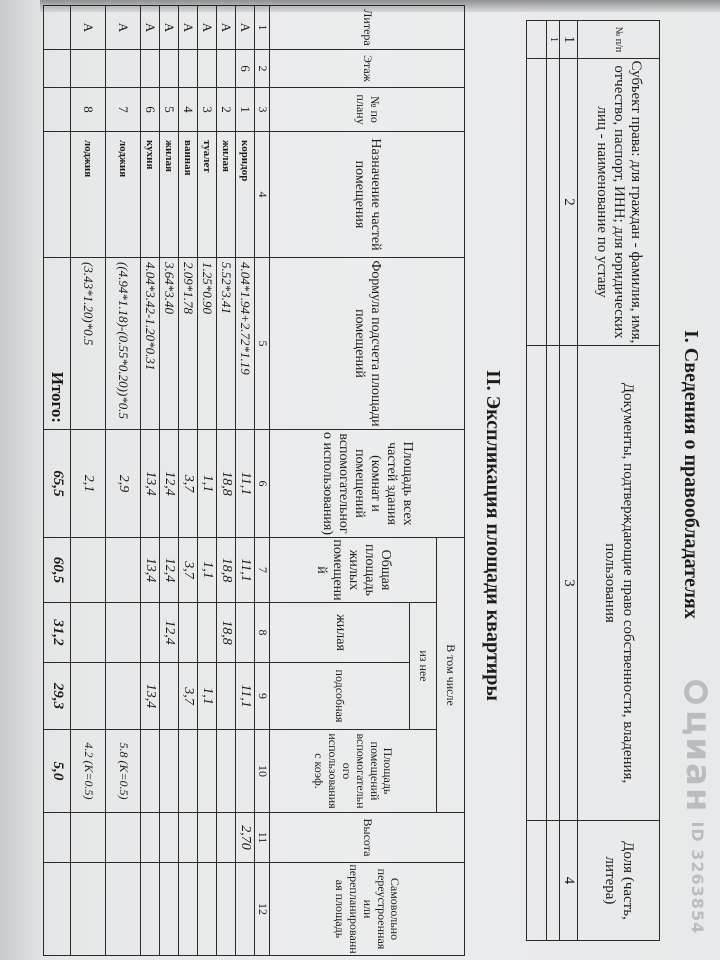 Image resolution: width=720 pixels, height=960 pixels. What do you see at coordinates (150, 483) in the screenshot?
I see `cell-total-area: 13,4` at bounding box center [150, 483].